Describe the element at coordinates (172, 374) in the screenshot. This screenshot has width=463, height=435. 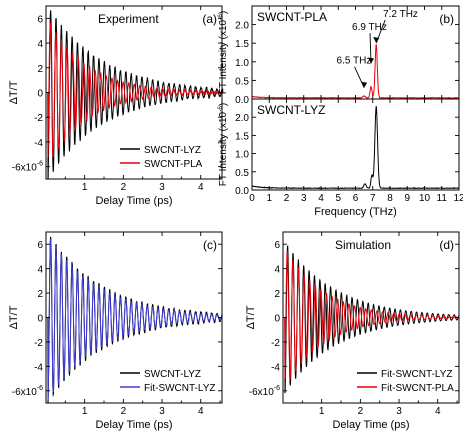
I see `panel-c-legend-label-0: SWCNT-LYZ` at that location.